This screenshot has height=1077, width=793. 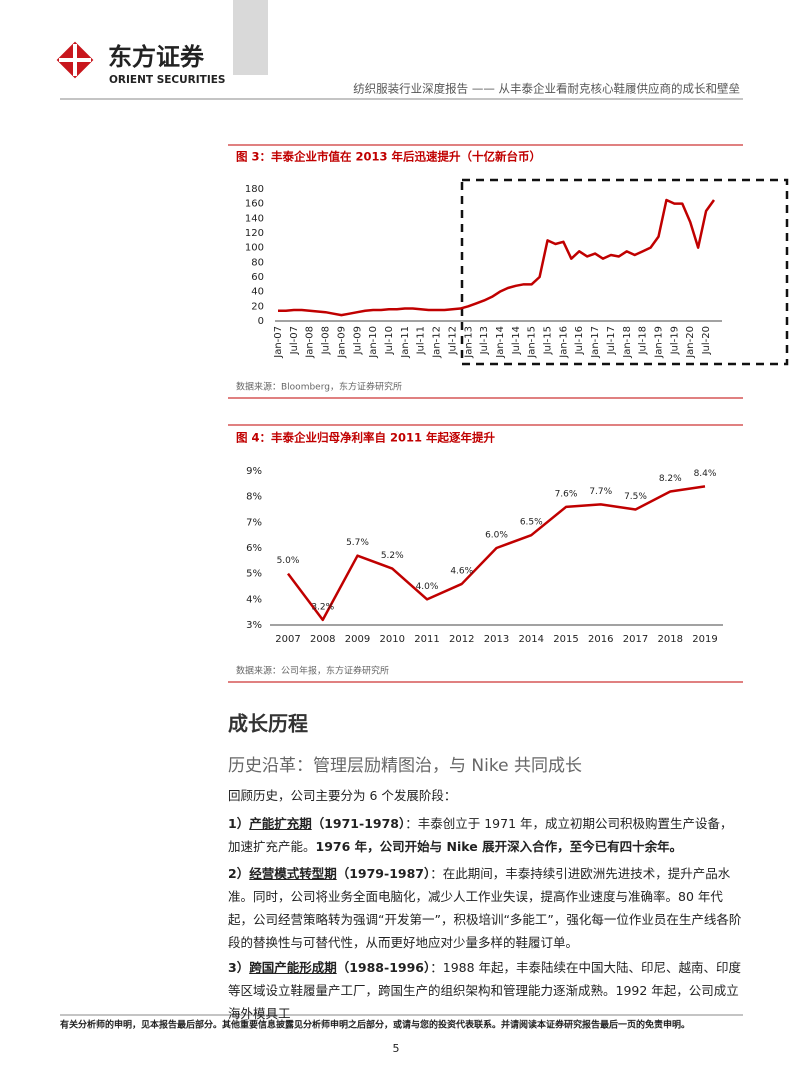 I want to click on figure-title: 图 3：丰泰企业市值在 2013 年后迅速提升（十亿新台币）, so click(x=388, y=157).